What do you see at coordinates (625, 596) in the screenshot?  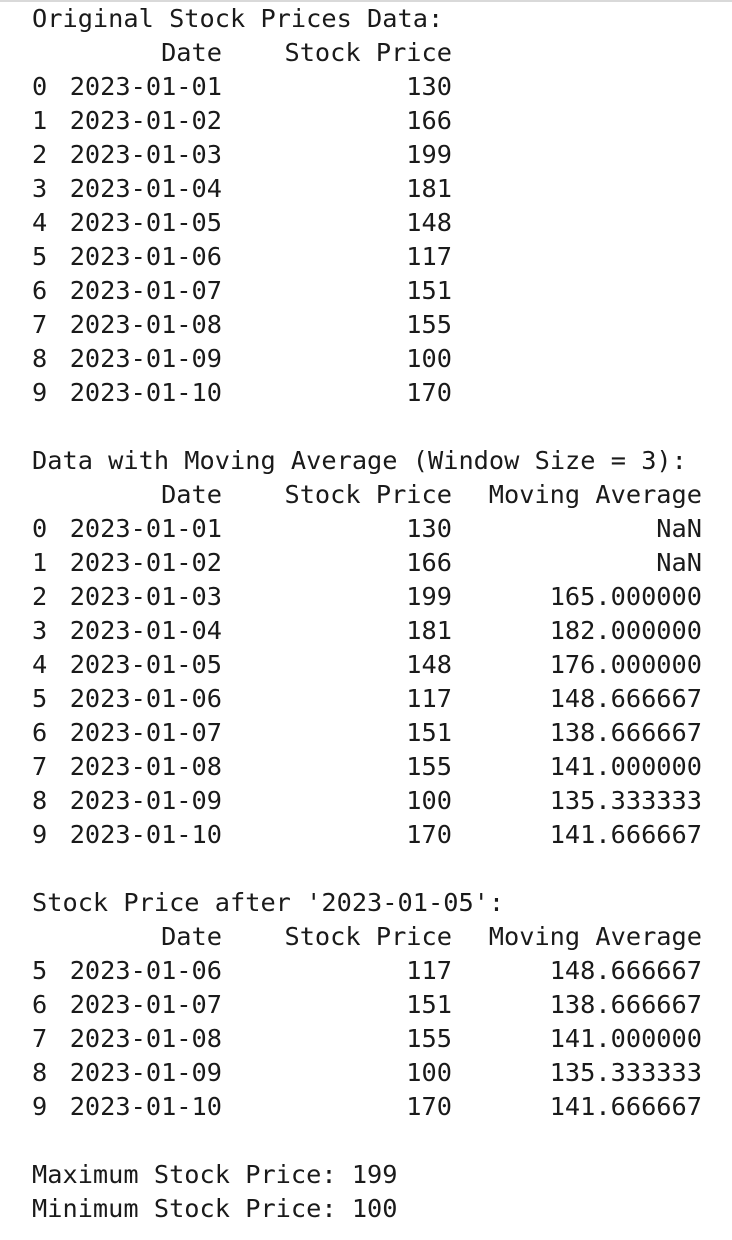 I see `moving-average-cell: 165.000000` at bounding box center [625, 596].